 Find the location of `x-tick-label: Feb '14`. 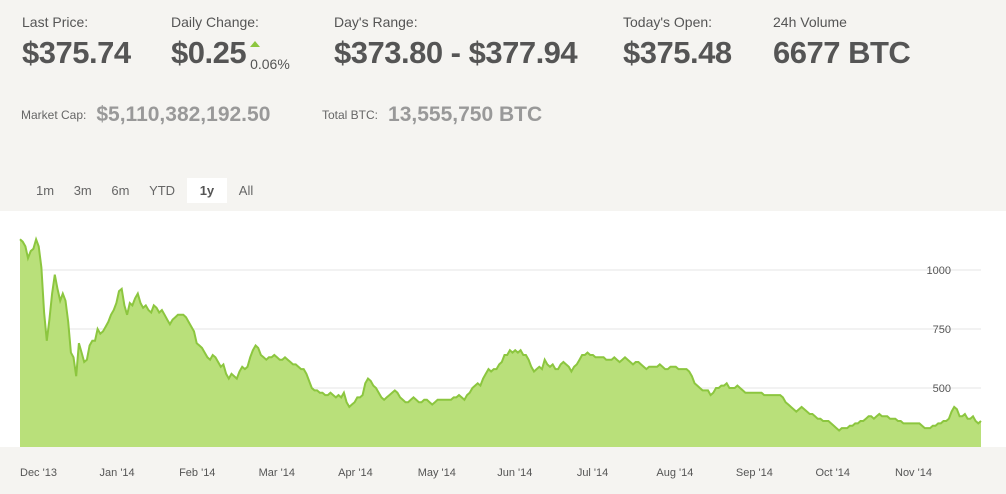

x-tick-label: Feb '14 is located at coordinates (197, 473).